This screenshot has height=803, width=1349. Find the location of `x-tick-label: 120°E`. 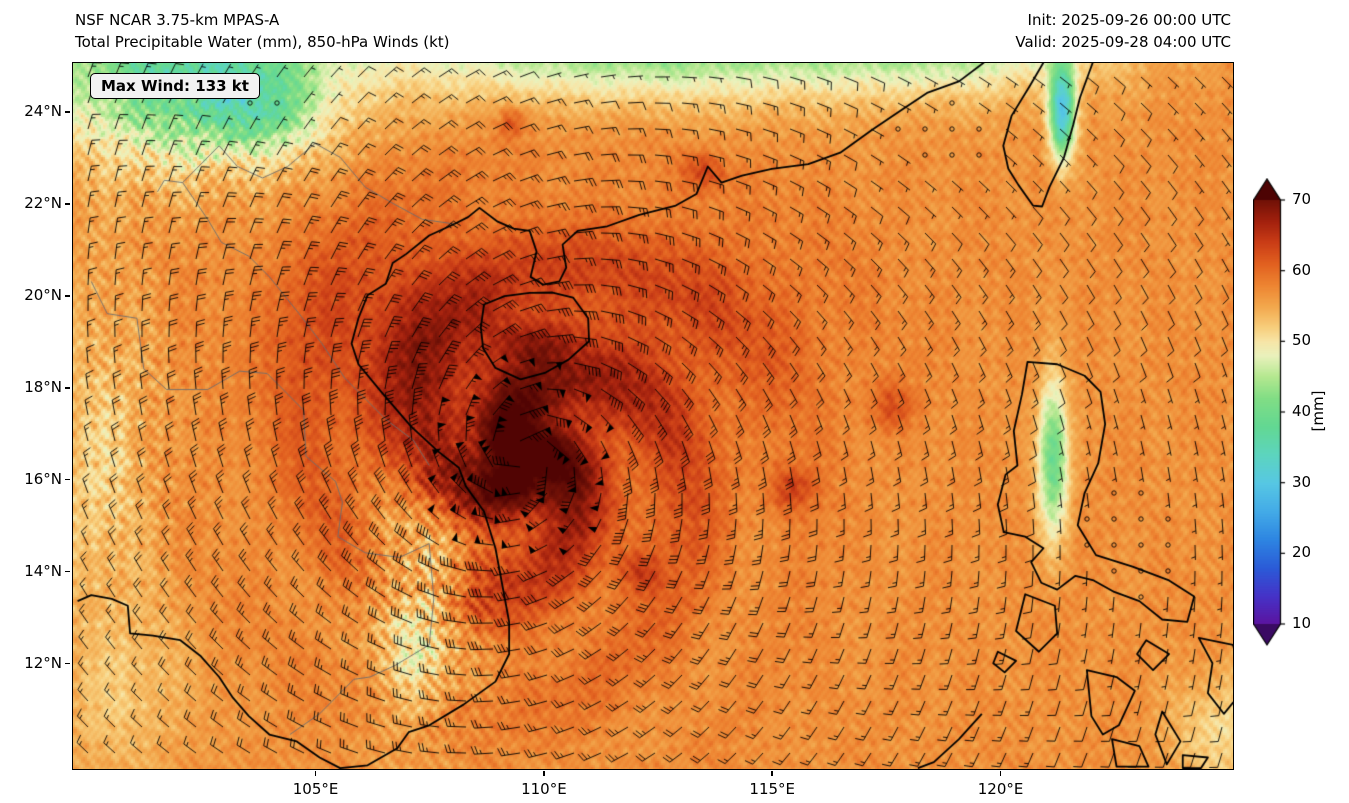

x-tick-label: 120°E is located at coordinates (1000, 788).